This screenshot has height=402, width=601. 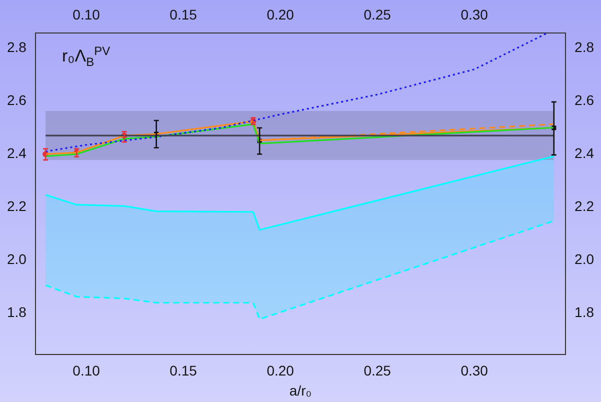 What do you see at coordinates (16, 100) in the screenshot?
I see `y-tick-label: 2.6` at bounding box center [16, 100].